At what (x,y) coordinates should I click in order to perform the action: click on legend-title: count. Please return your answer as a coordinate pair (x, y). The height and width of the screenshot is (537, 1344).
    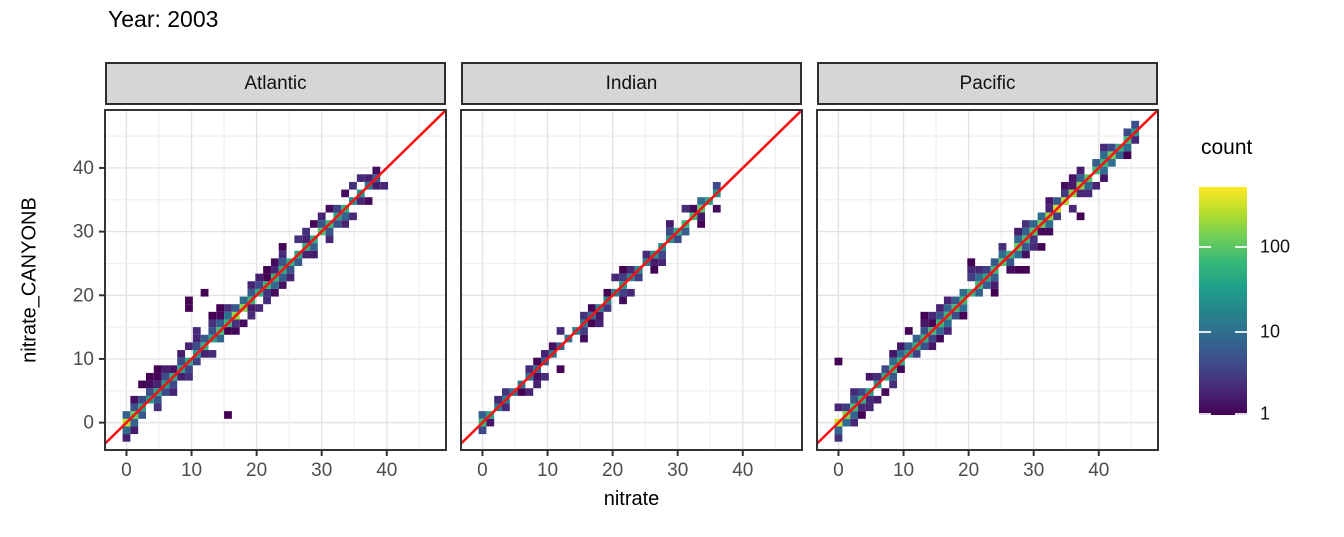
    Looking at the image, I should click on (1227, 147).